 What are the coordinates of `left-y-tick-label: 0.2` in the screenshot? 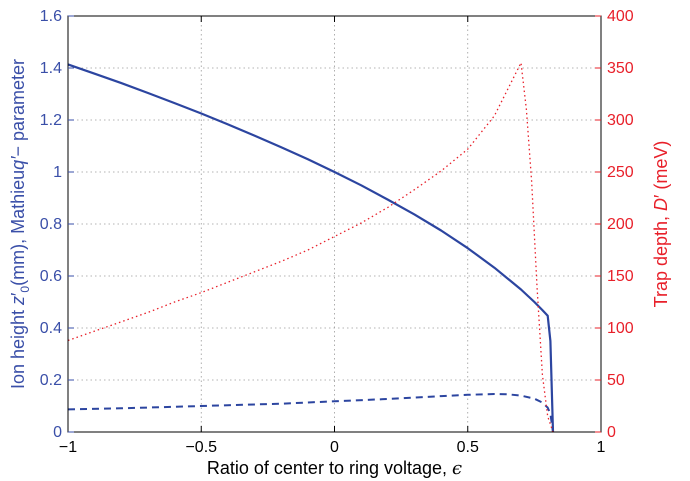 It's located at (51, 380).